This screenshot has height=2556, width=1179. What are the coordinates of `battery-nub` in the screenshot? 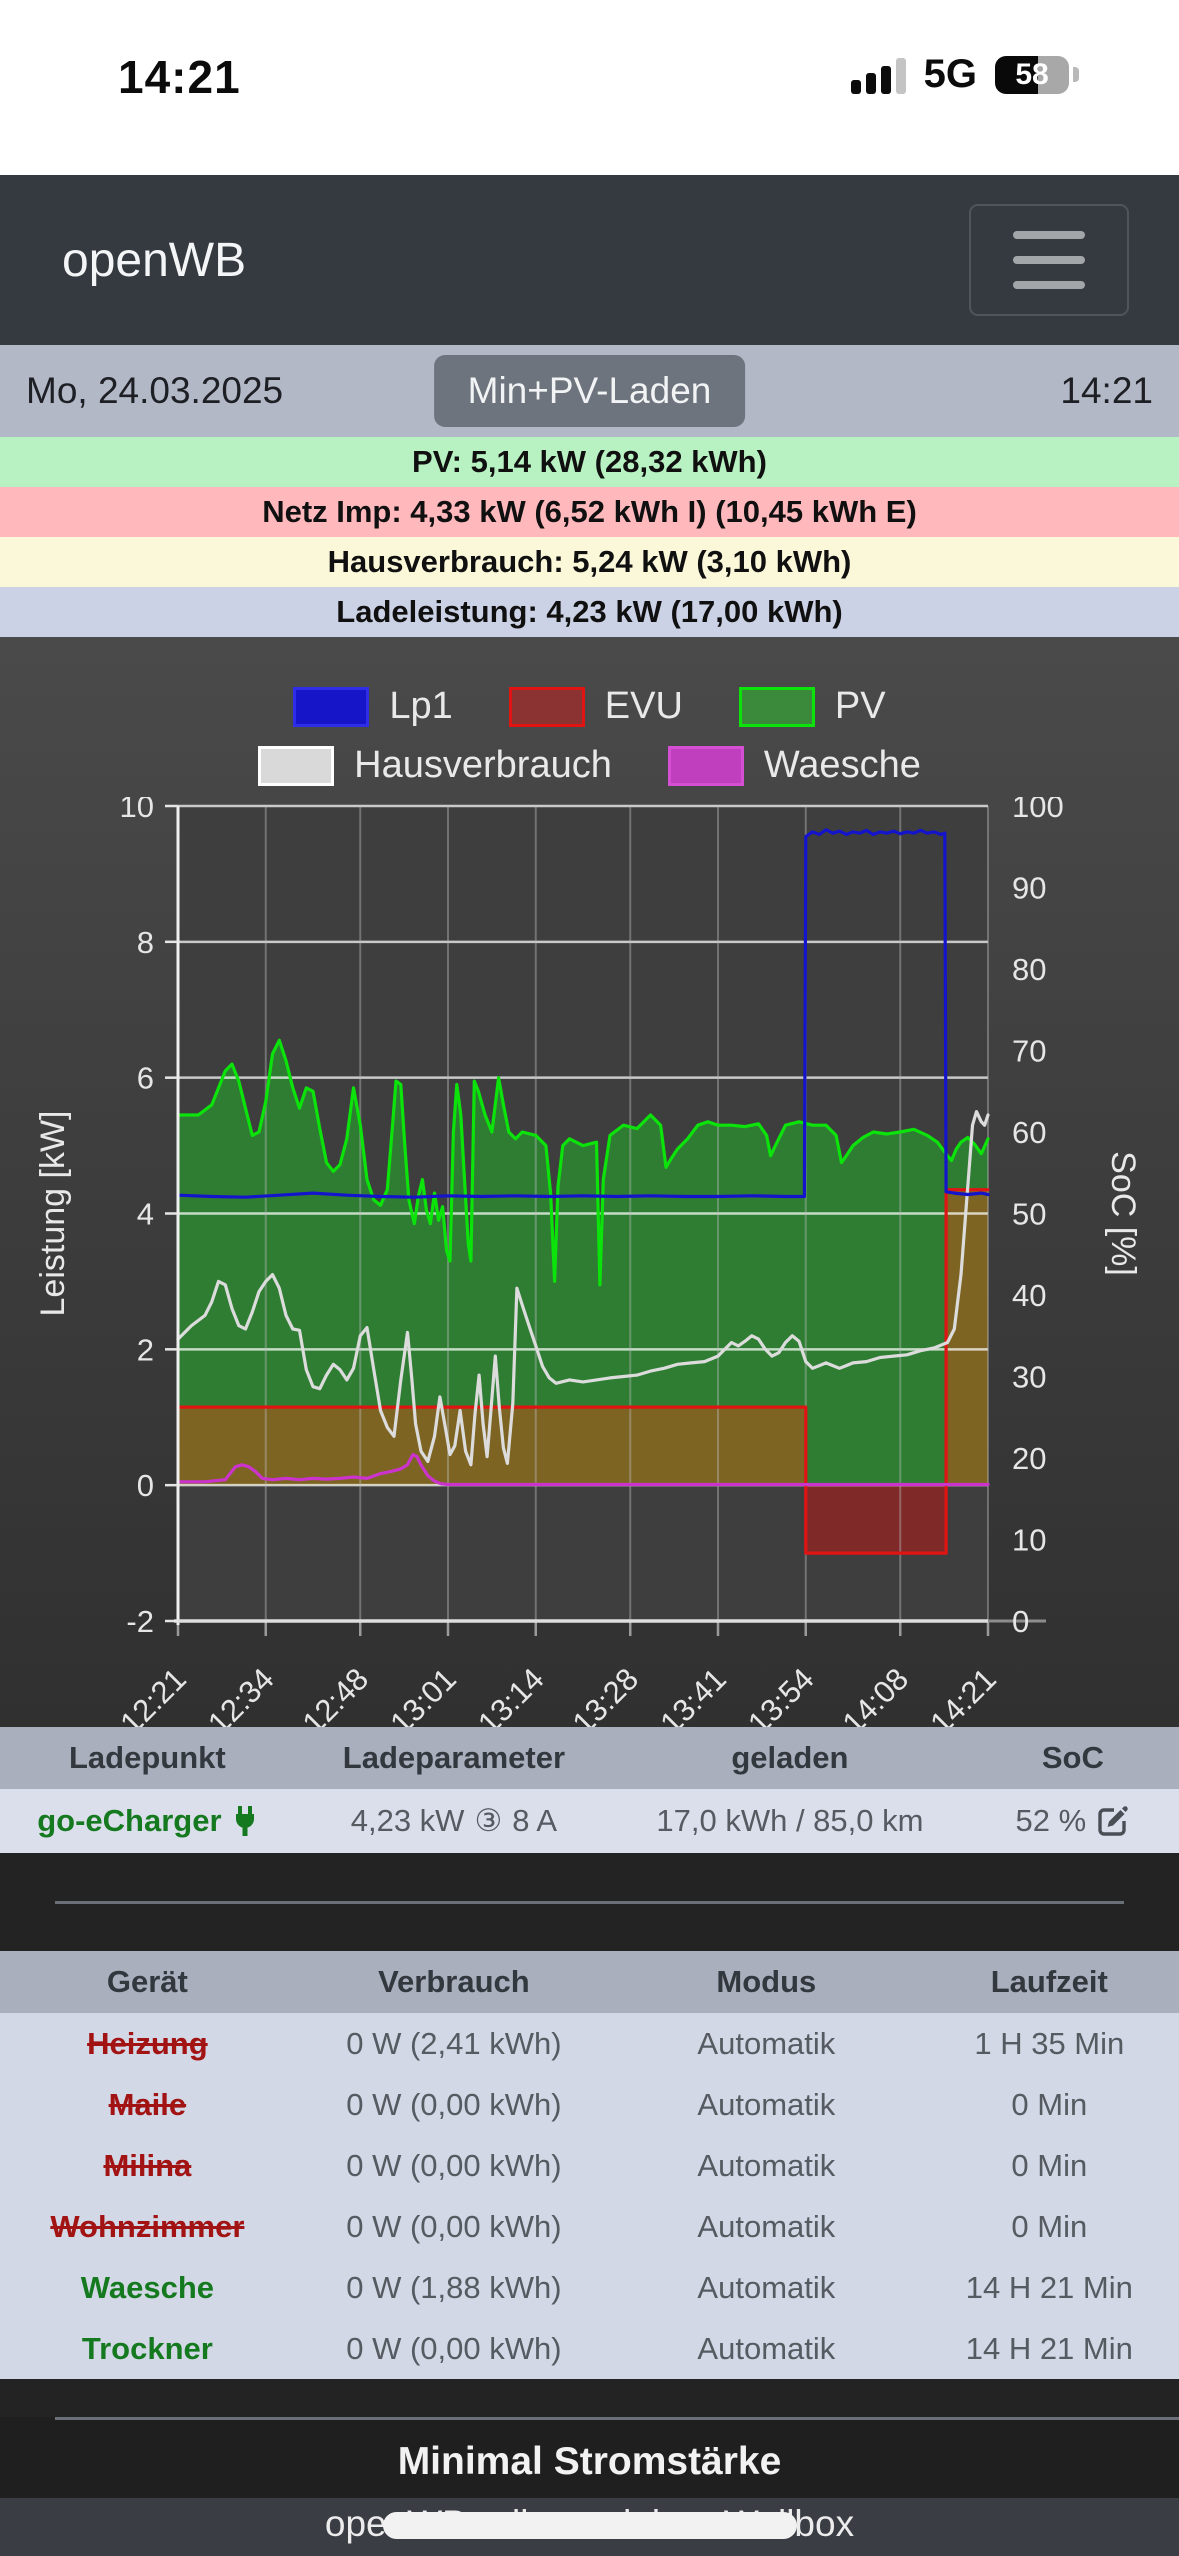 It's located at (1076, 74).